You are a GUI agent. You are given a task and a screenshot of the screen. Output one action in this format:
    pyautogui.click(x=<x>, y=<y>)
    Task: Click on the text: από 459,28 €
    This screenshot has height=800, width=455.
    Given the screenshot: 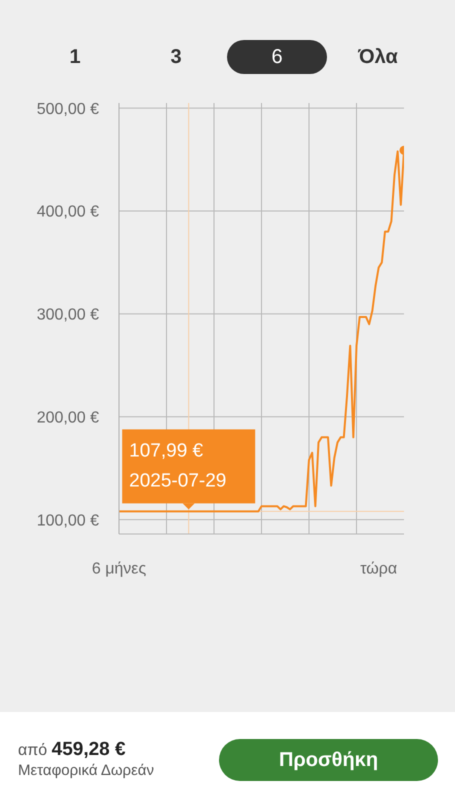 What is the action you would take?
    pyautogui.click(x=72, y=749)
    